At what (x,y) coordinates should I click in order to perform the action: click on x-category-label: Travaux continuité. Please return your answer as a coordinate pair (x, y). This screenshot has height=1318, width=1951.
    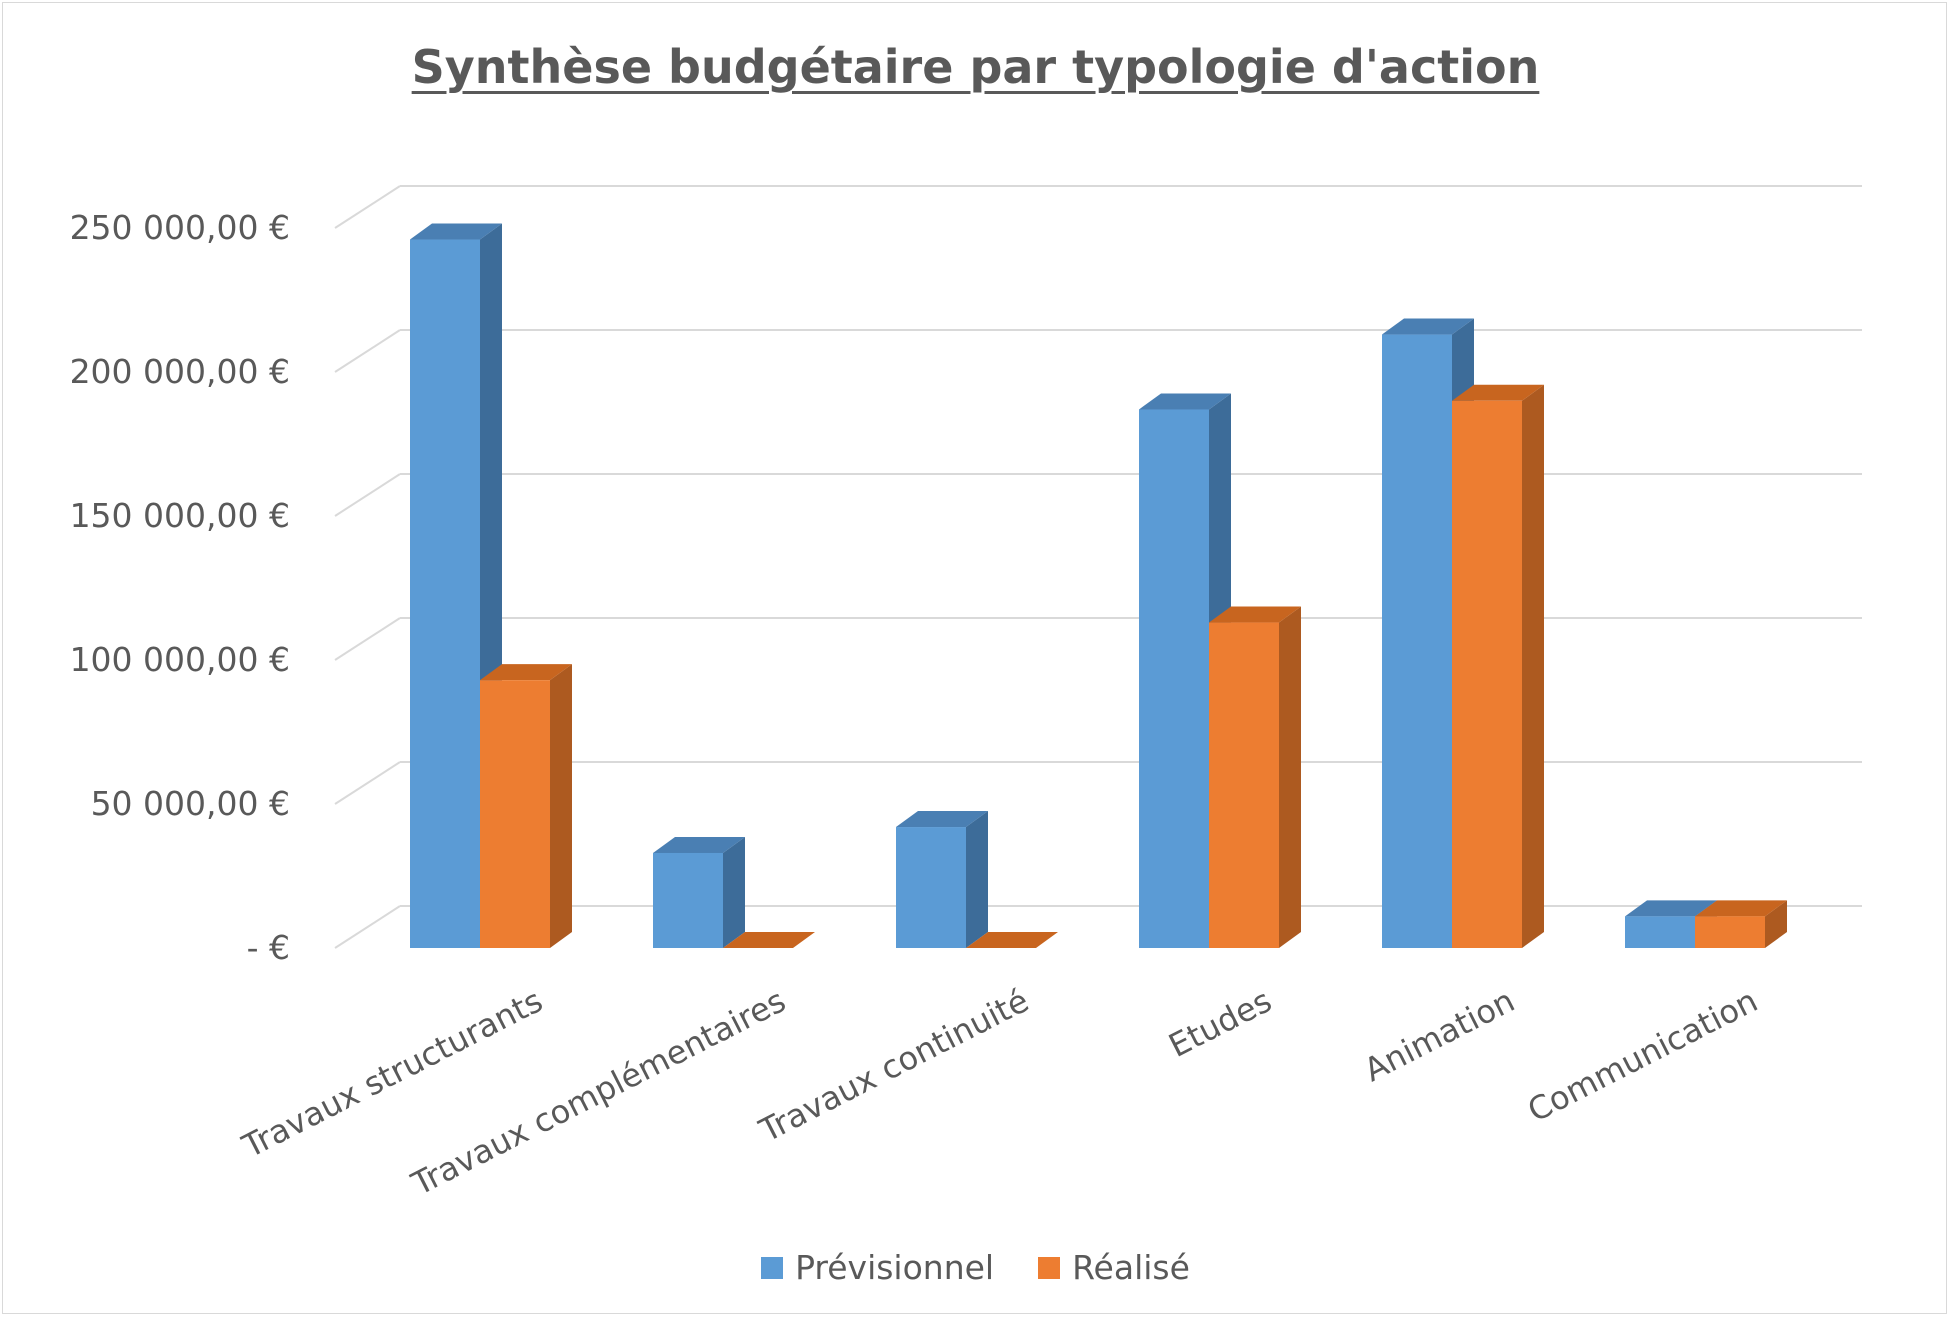
    Looking at the image, I should click on (894, 1065).